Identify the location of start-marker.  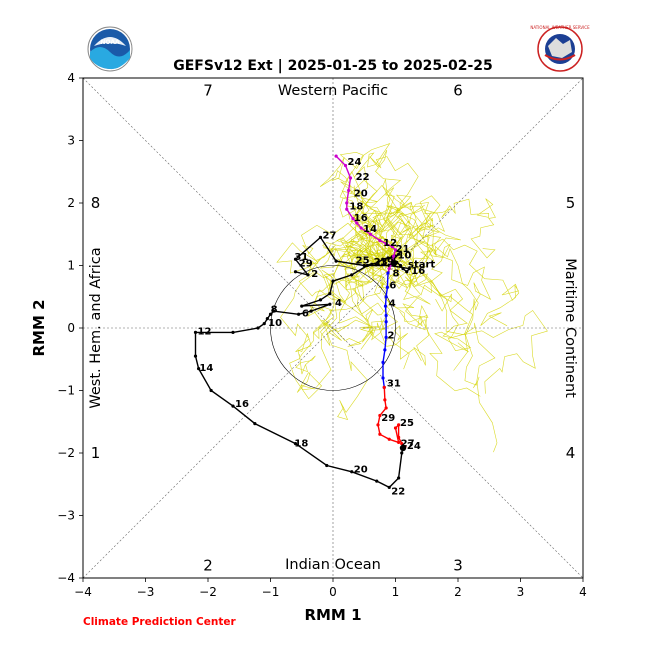
(394, 263).